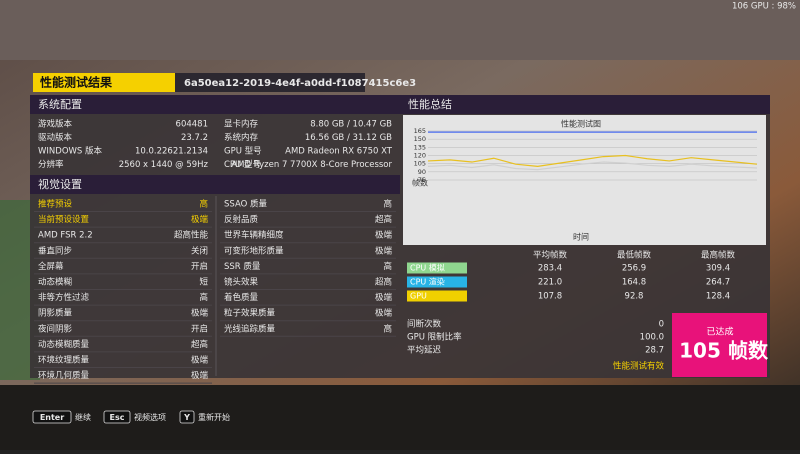 Image resolution: width=800 pixels, height=454 pixels. What do you see at coordinates (418, 296) in the screenshot?
I see `row-label: GPU` at bounding box center [418, 296].